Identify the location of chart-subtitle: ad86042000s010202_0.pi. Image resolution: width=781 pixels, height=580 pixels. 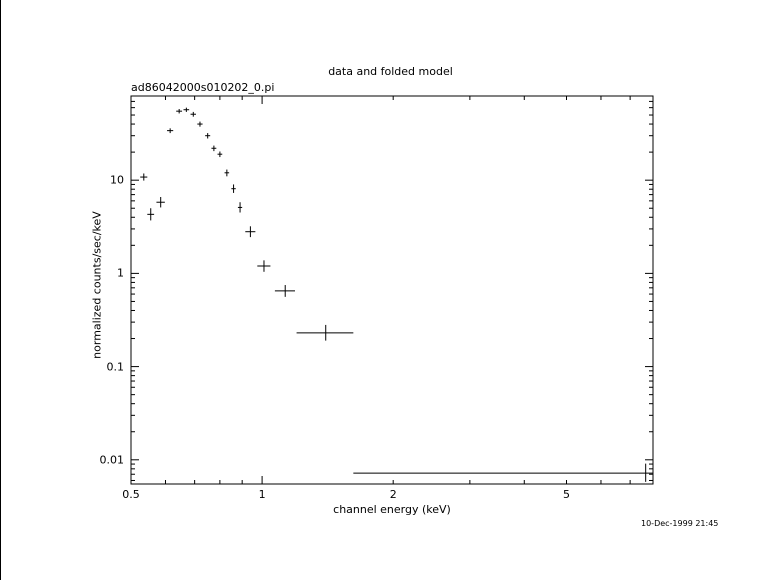
(203, 87).